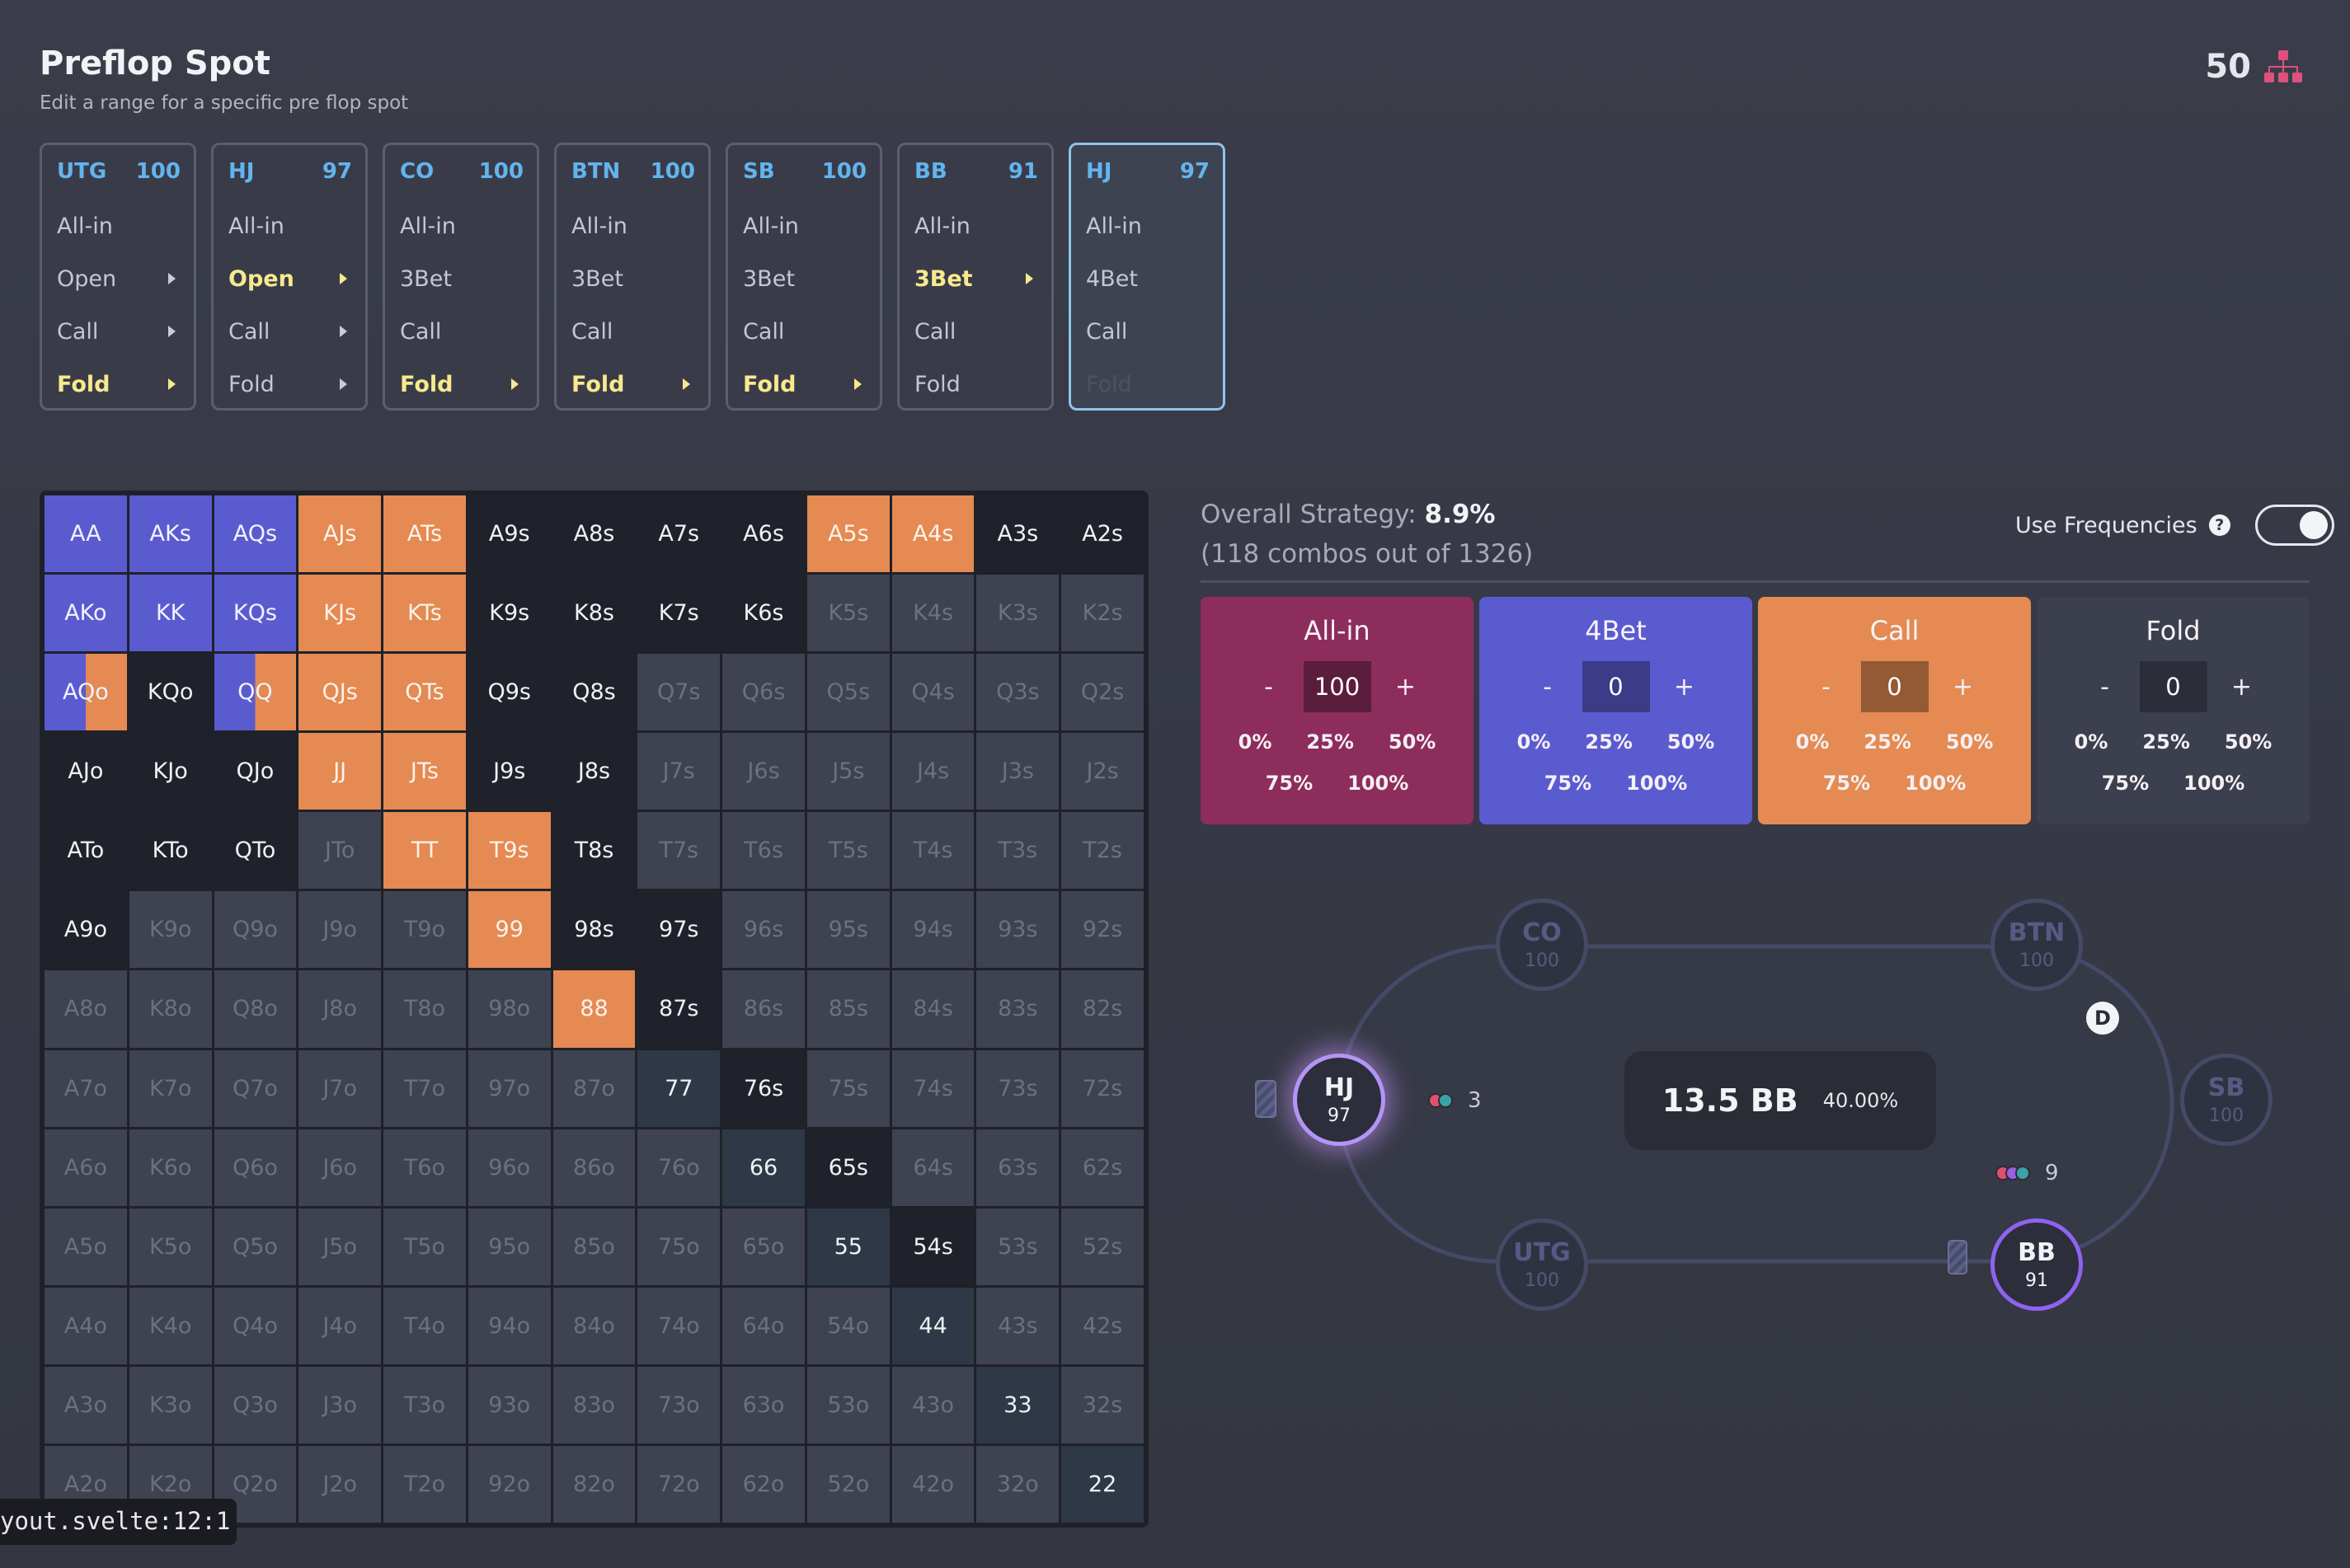  I want to click on hand-cell-JTo: JTo, so click(340, 851).